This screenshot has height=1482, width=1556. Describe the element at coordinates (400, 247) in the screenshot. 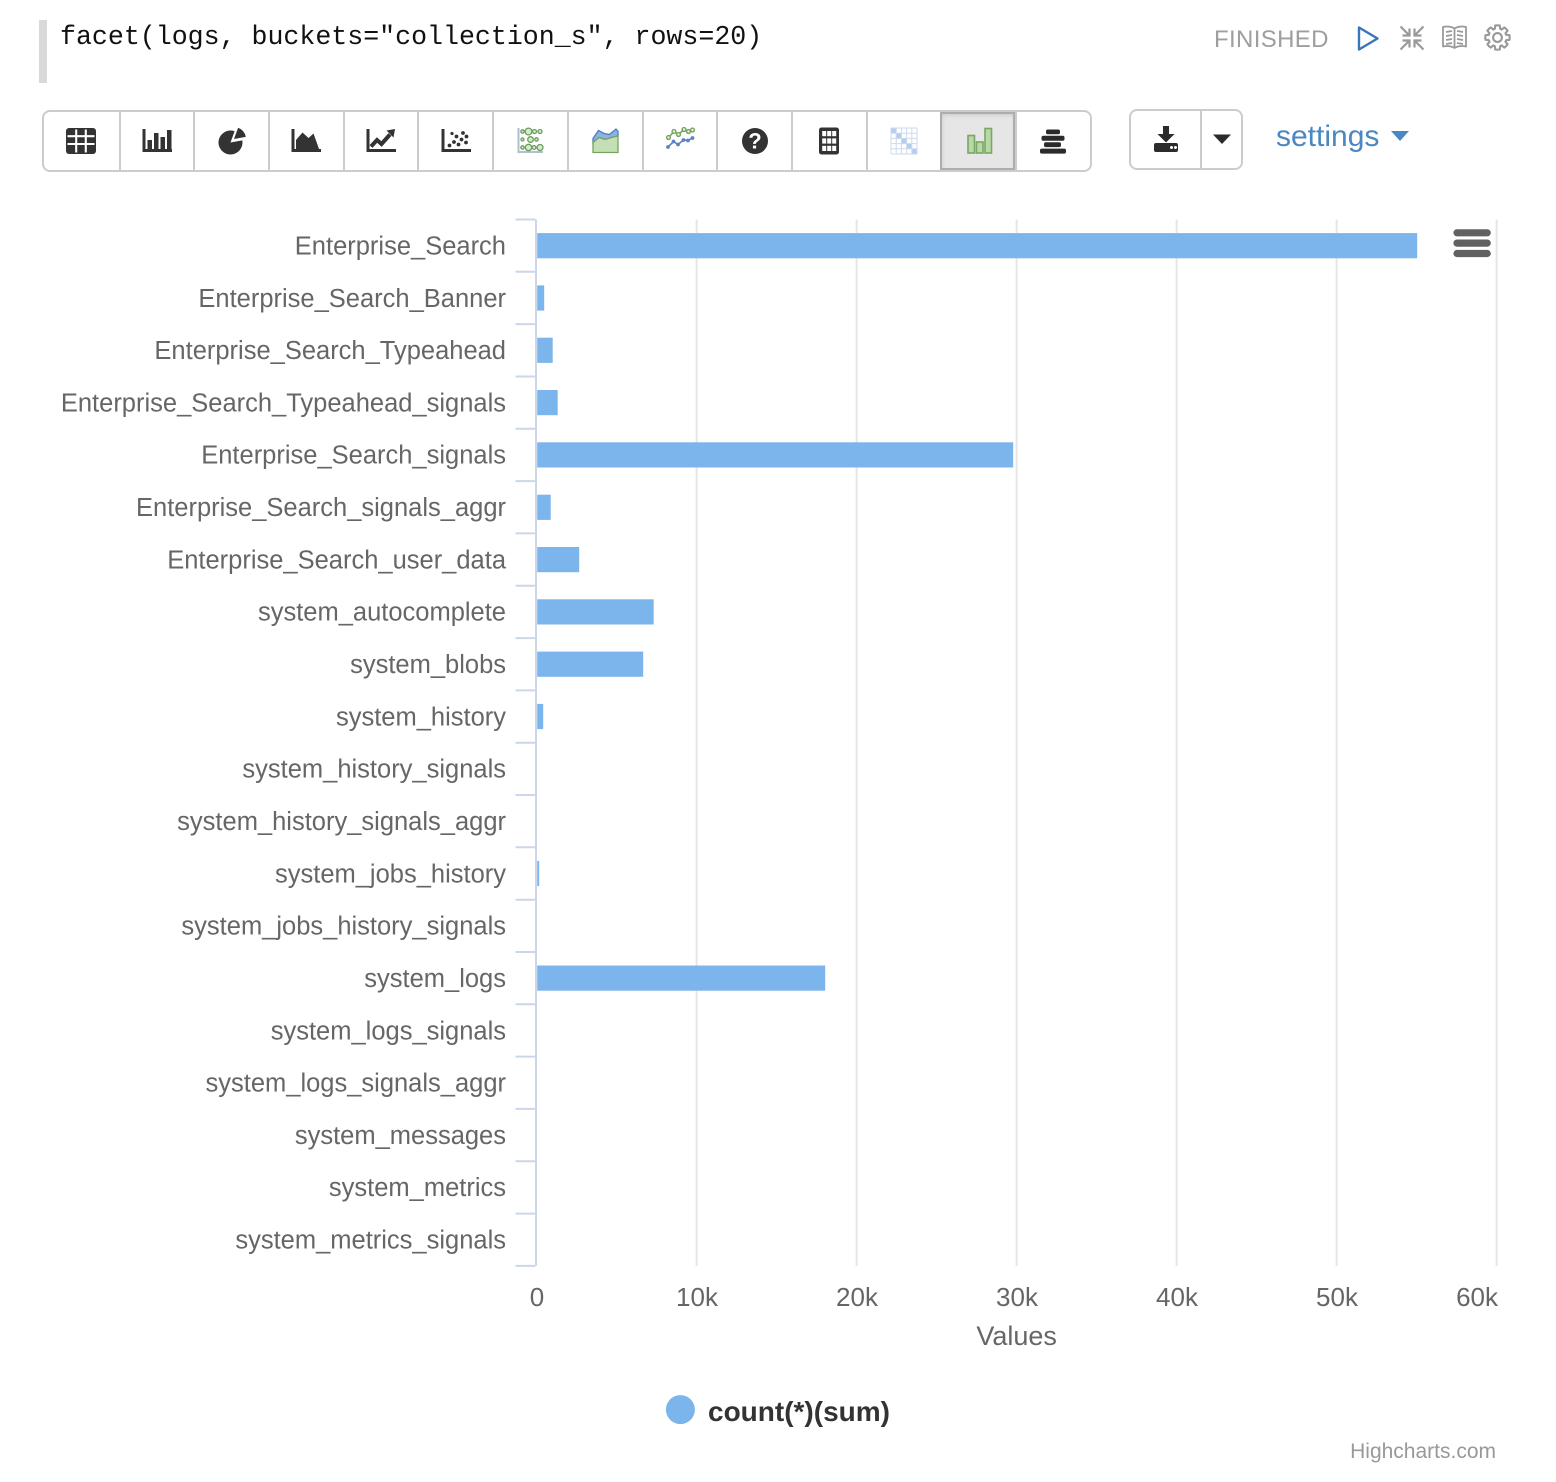

I see `svg-text: Enterprise_Search` at that location.